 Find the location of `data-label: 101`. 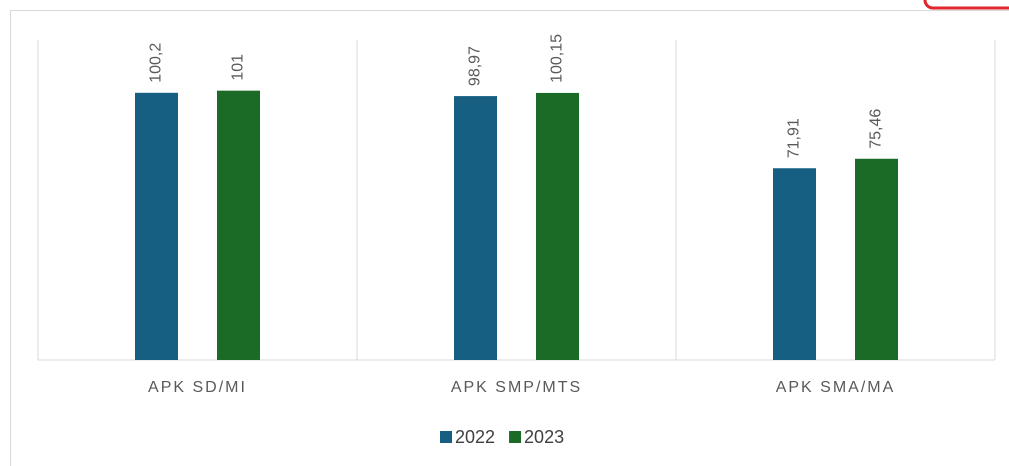

data-label: 101 is located at coordinates (238, 67).